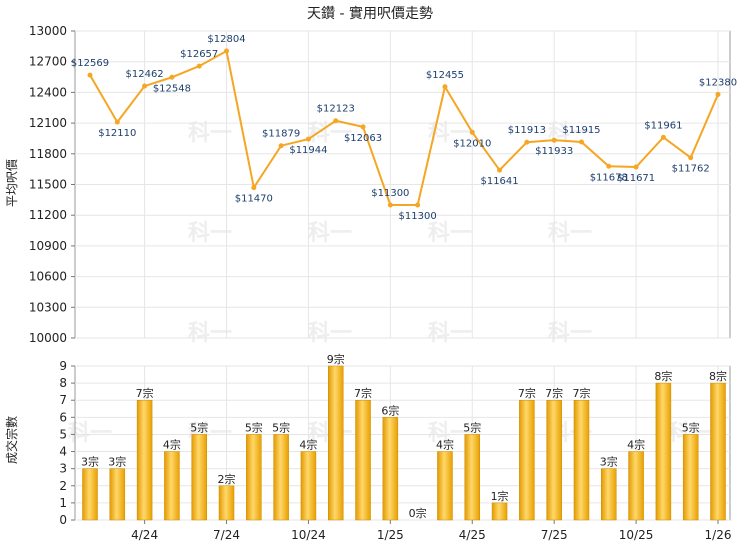 This screenshot has height=554, width=740. What do you see at coordinates (226, 535) in the screenshot?
I see `x-tick-label: 7/24` at bounding box center [226, 535].